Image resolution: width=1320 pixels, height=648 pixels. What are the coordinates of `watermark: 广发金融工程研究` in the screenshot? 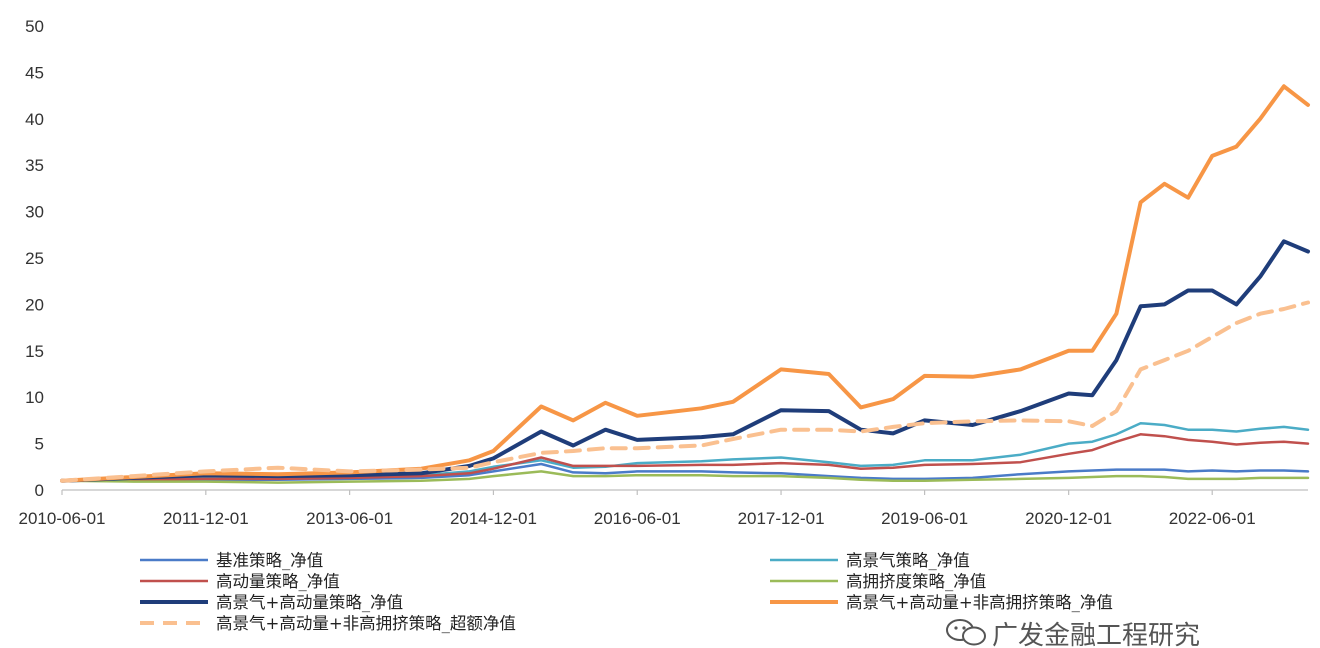 It's located at (1073, 633).